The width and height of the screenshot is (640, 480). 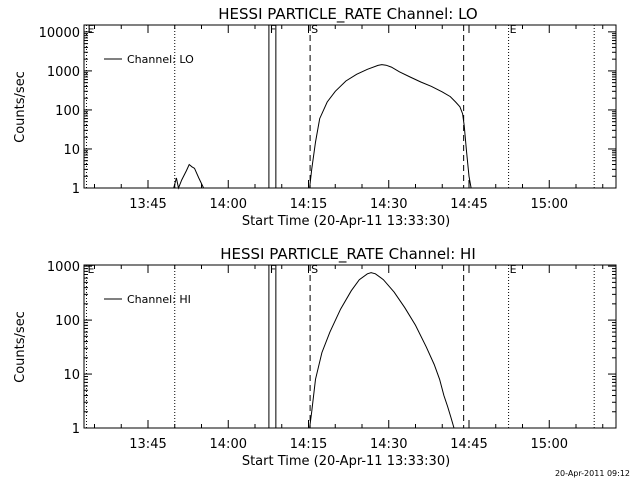 What do you see at coordinates (592, 473) in the screenshot?
I see `timestamp-label: 20-Apr-2011 09:12` at bounding box center [592, 473].